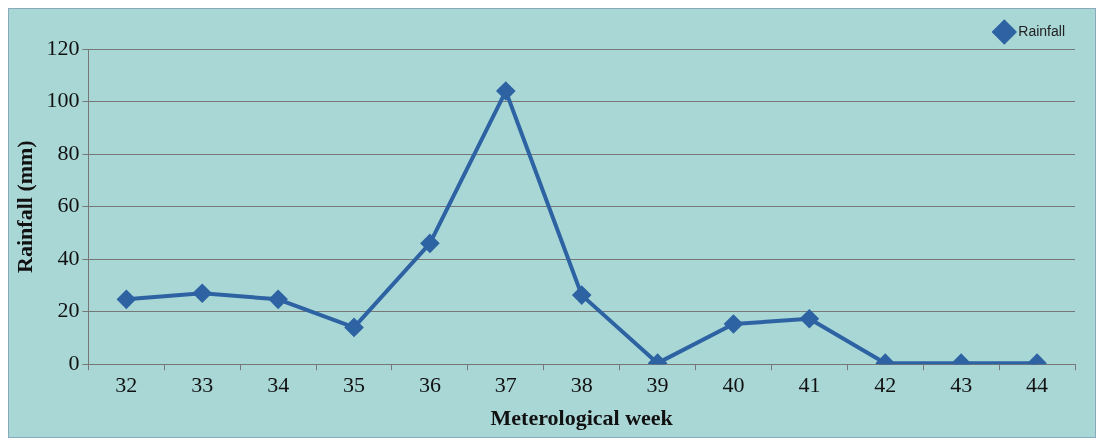  Describe the element at coordinates (581, 385) in the screenshot. I see `x-tick-label: 38` at that location.